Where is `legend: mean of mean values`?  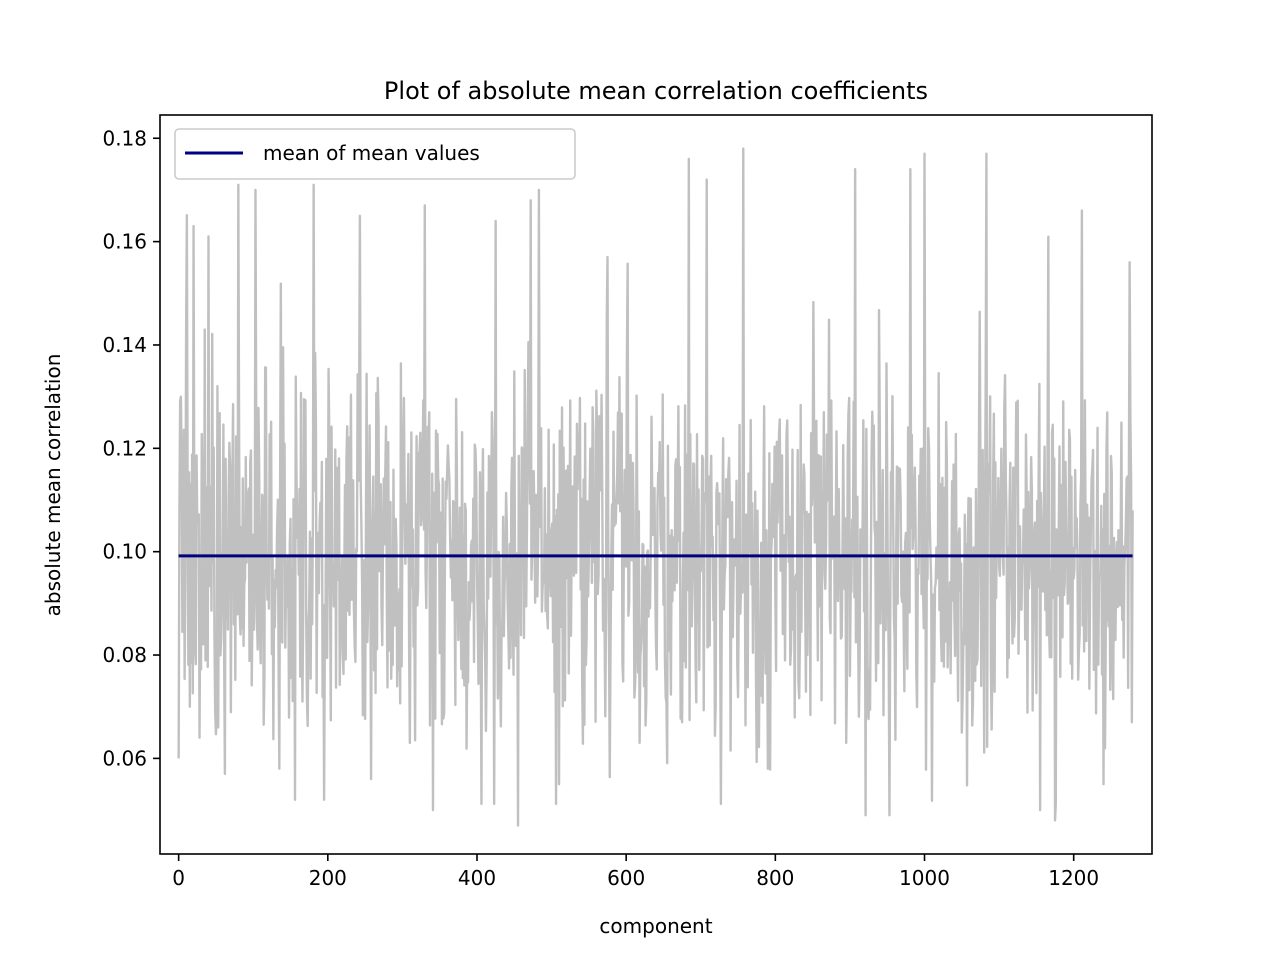 legend: mean of mean values is located at coordinates (375, 154).